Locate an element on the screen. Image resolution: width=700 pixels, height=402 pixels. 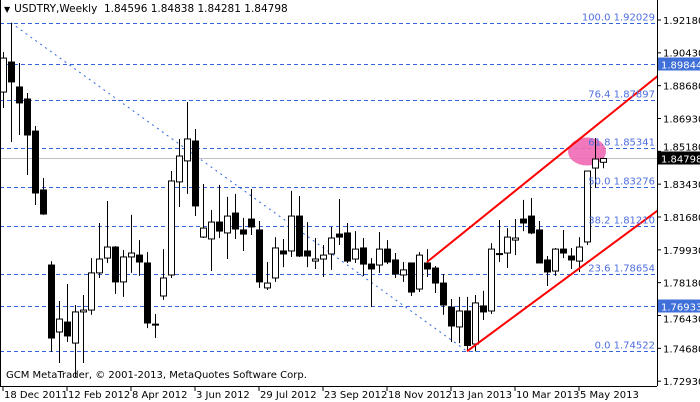
fib-level-label: 0.0 1.74522 is located at coordinates (625, 346).